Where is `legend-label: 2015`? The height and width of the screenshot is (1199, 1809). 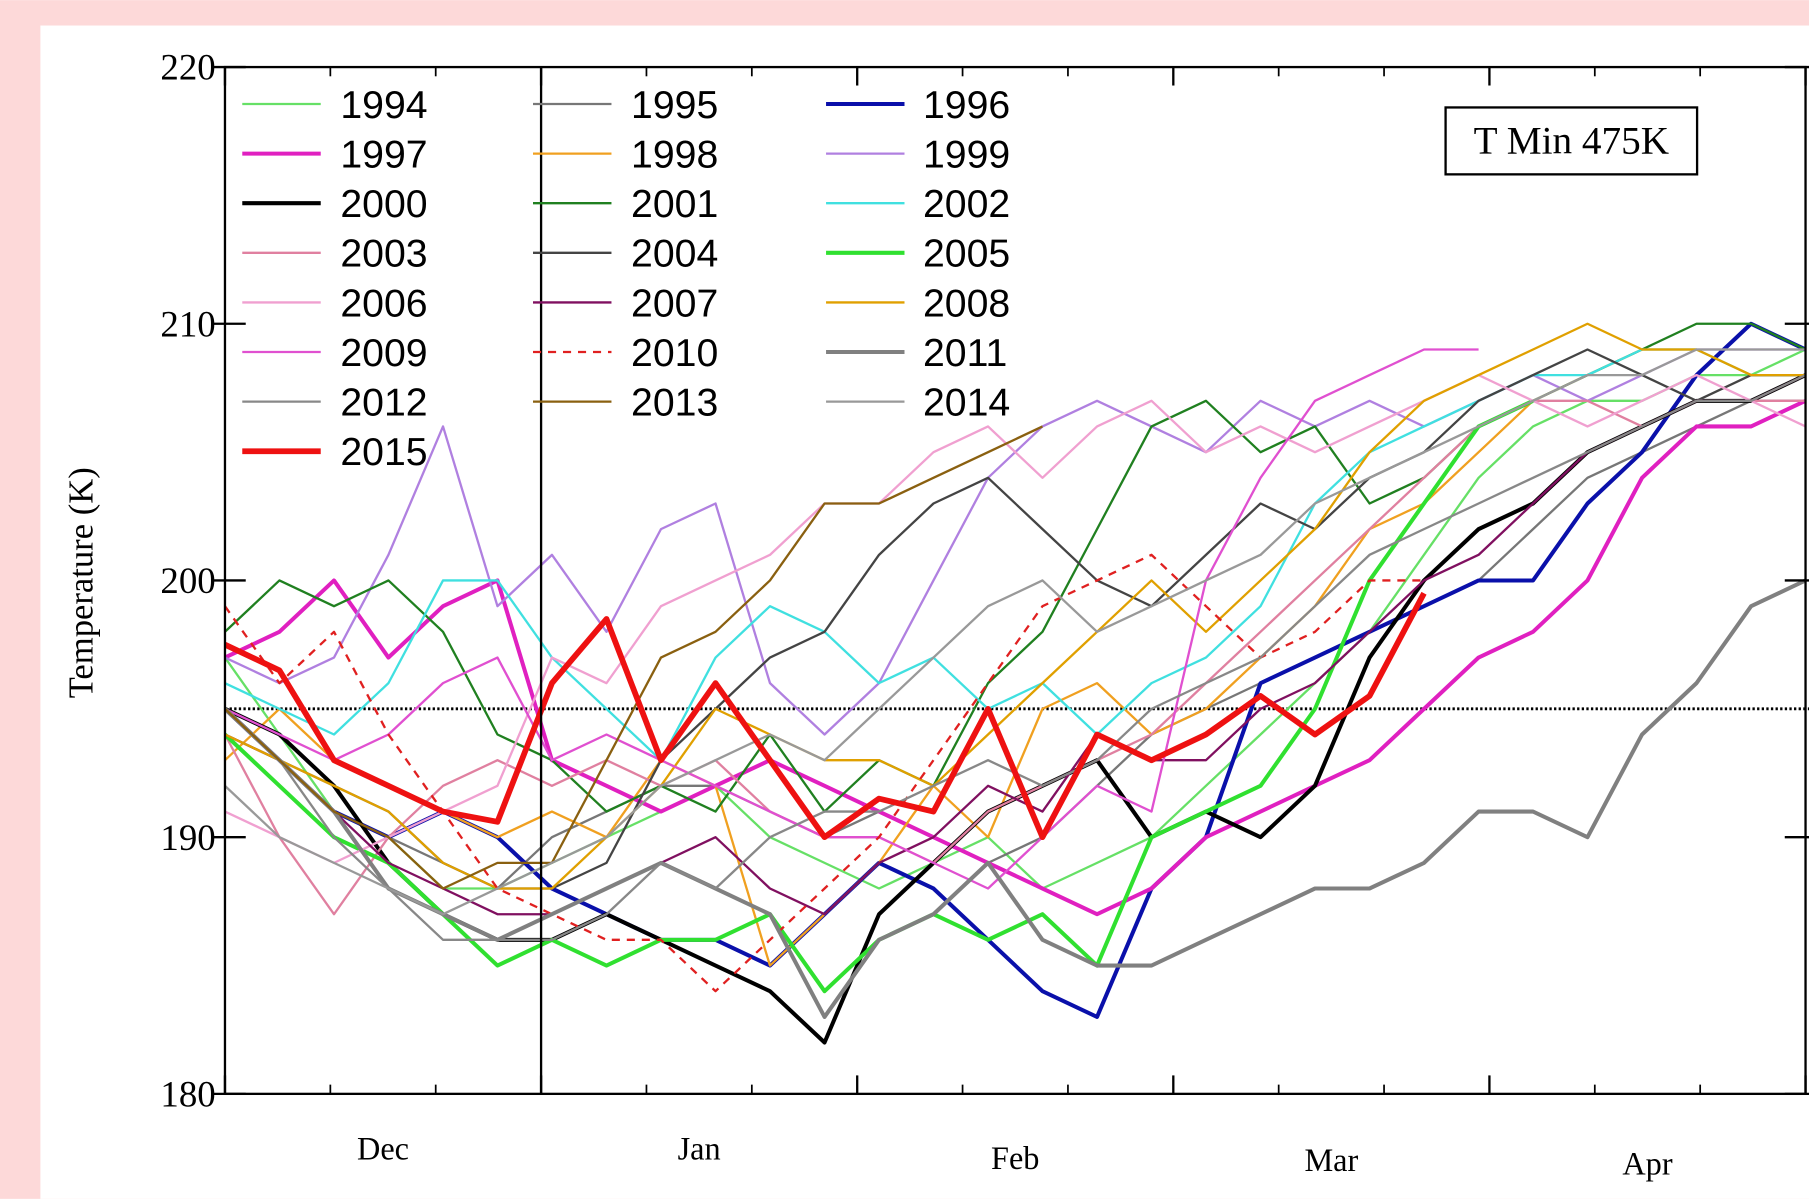 legend-label: 2015 is located at coordinates (383, 452).